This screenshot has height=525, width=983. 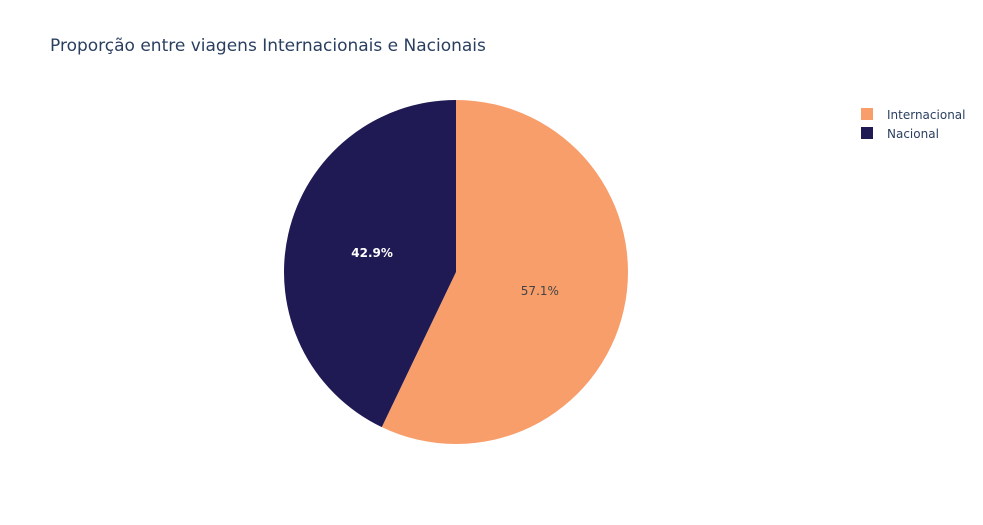 I want to click on legend-swatch-internacional, so click(x=867, y=114).